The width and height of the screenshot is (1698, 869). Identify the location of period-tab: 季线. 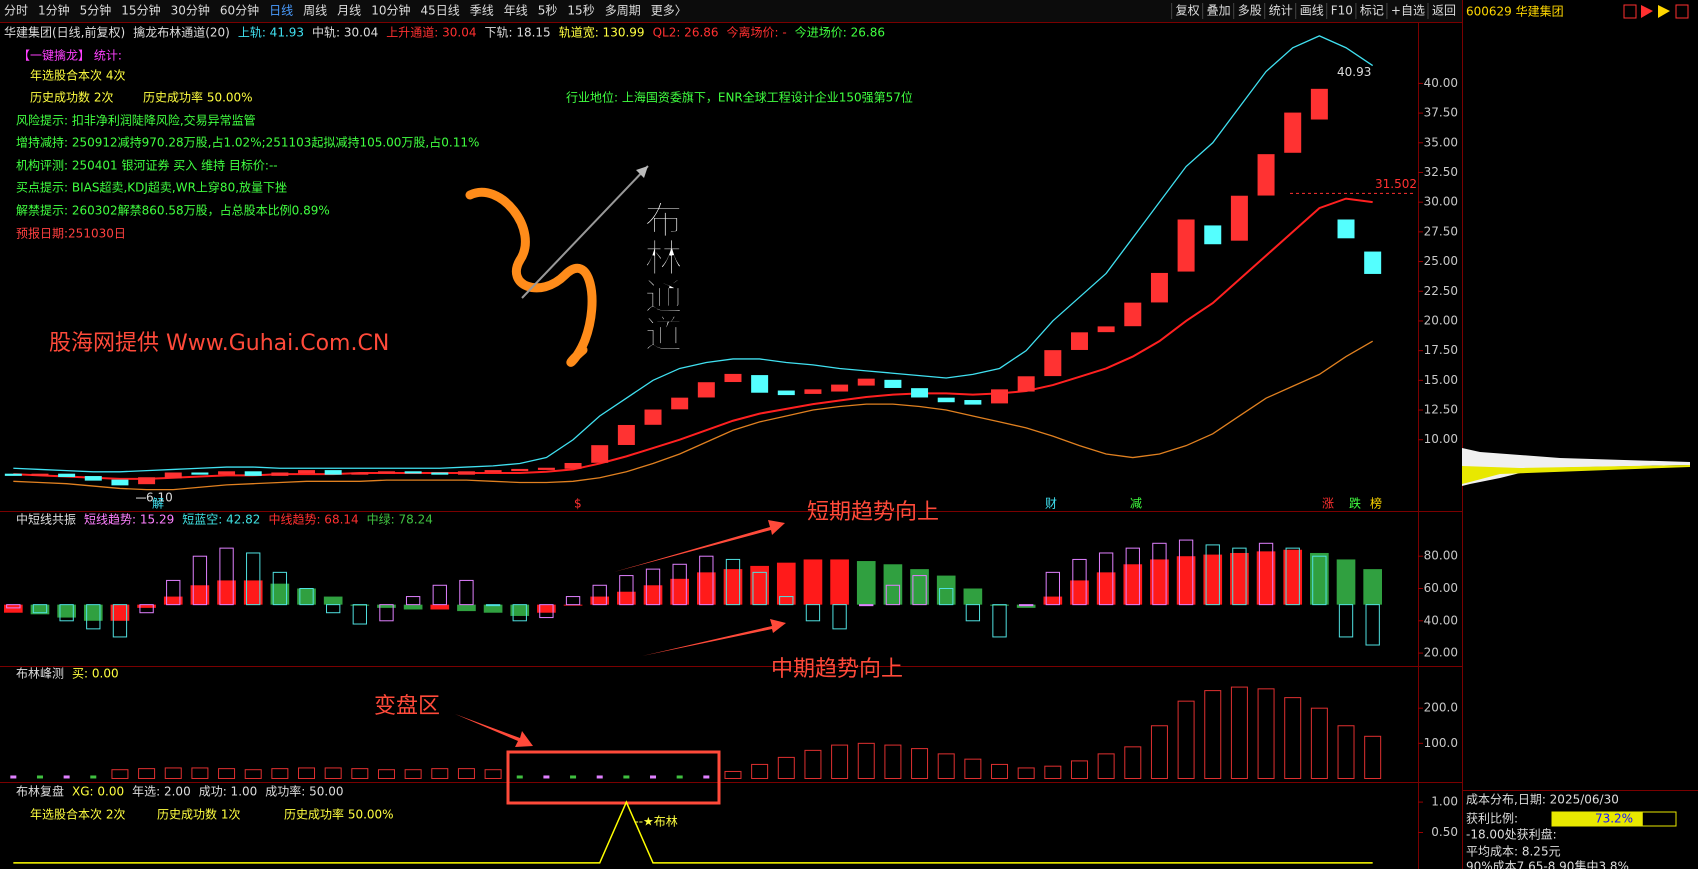
(482, 11).